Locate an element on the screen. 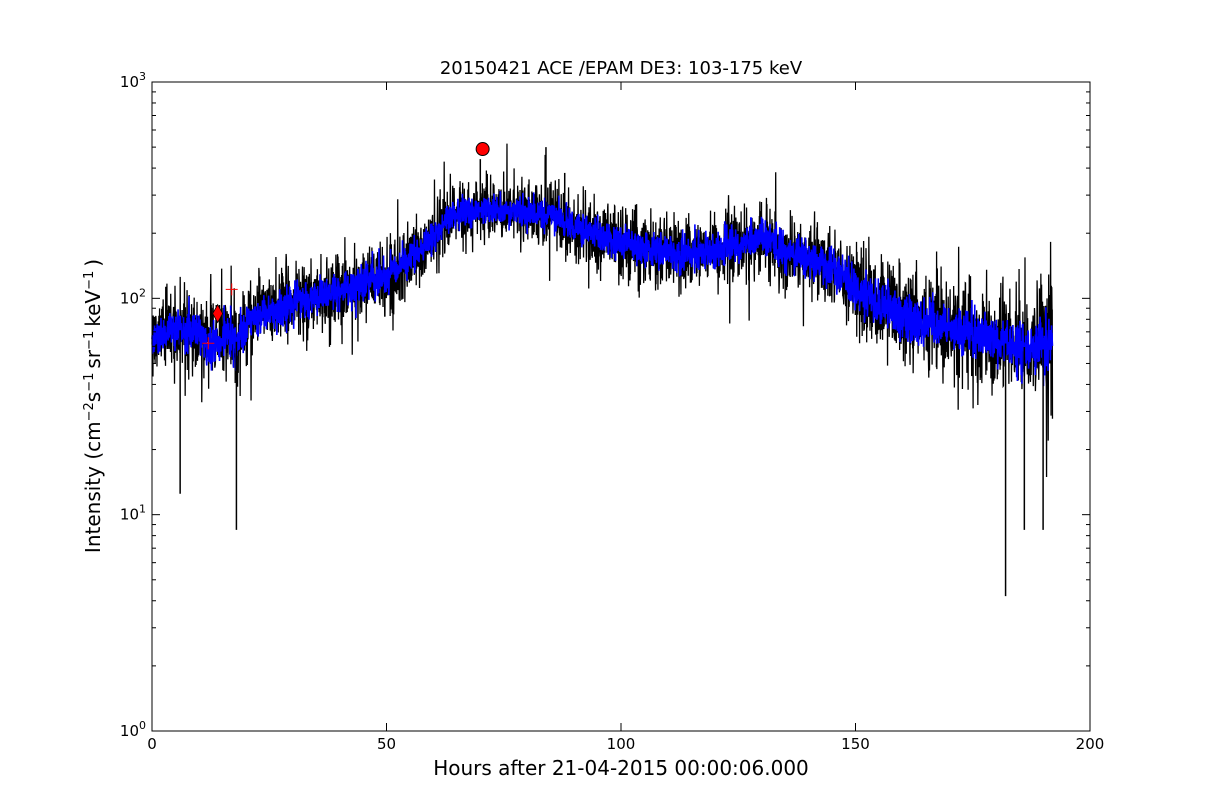 The width and height of the screenshot is (1212, 812). y-label-exp4: −1 is located at coordinates (89, 280).